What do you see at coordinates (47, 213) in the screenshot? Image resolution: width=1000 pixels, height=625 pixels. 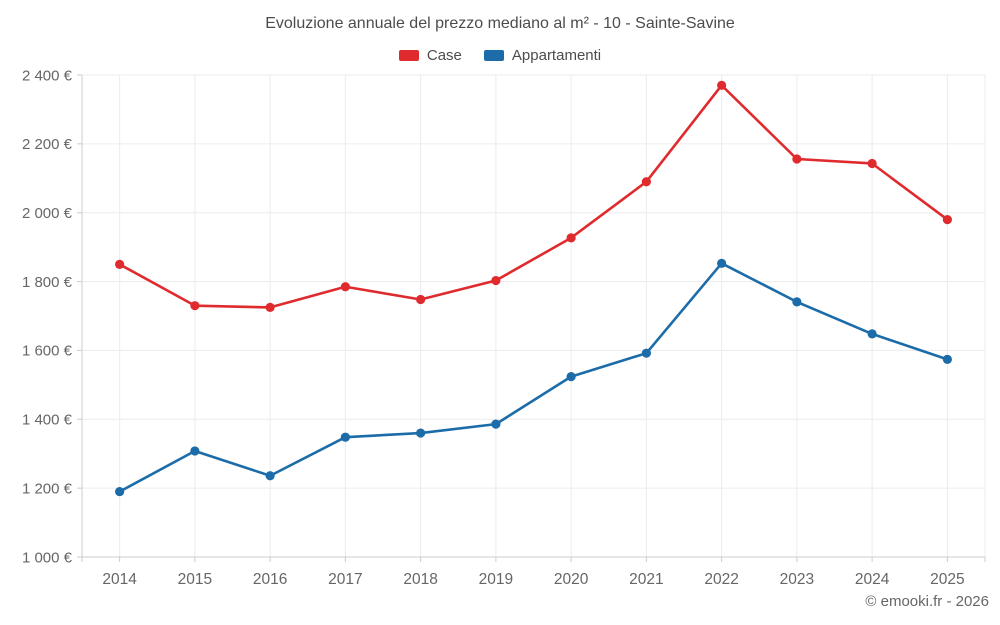 I see `svg-text: 2 000 €` at bounding box center [47, 213].